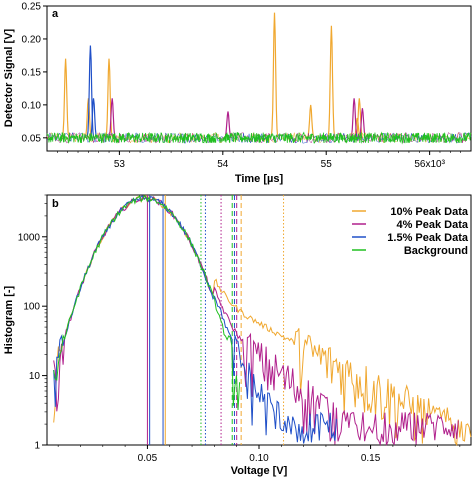  What do you see at coordinates (32, 7) in the screenshot?
I see `panel-a-y-tick-label: 0.25` at bounding box center [32, 7].